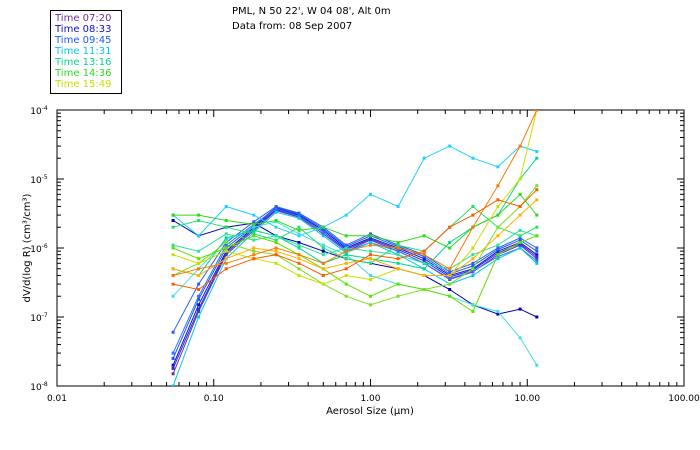 The width and height of the screenshot is (700, 450). What do you see at coordinates (39, 387) in the screenshot?
I see `y-tick-label: 10⁻⁸` at bounding box center [39, 387].